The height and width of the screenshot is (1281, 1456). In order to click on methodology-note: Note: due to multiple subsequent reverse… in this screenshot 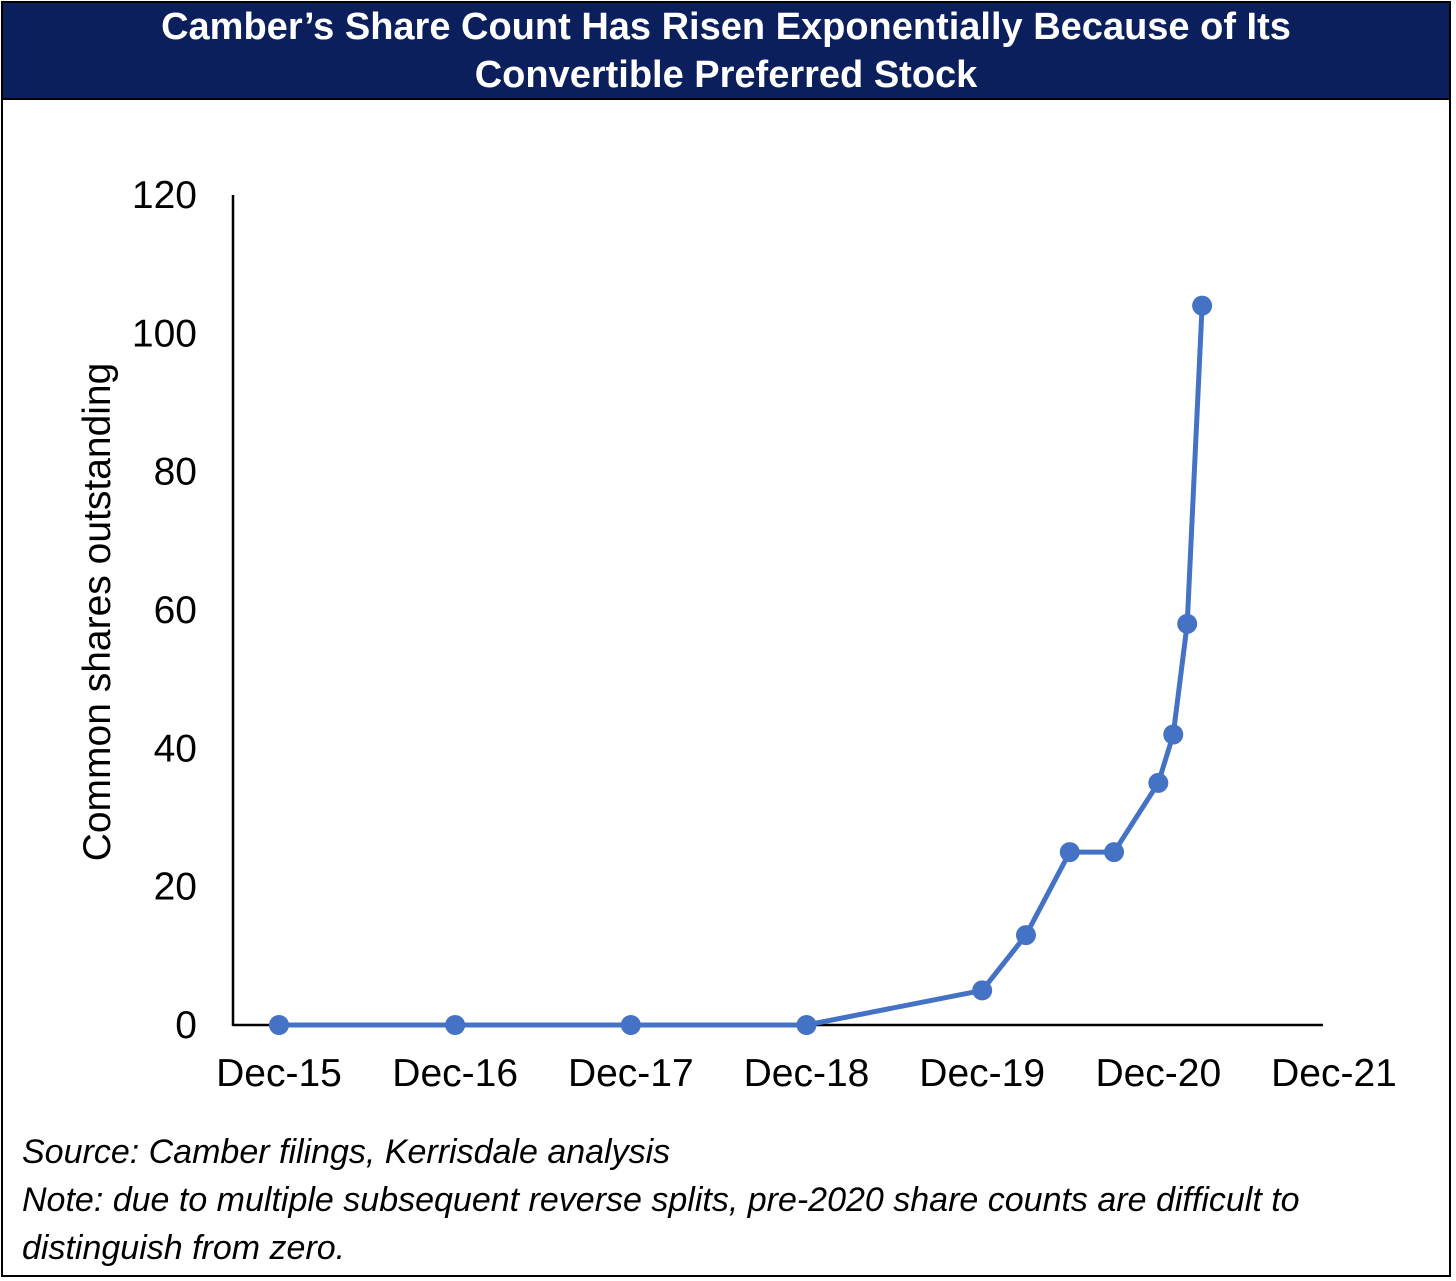, I will do `click(661, 1224)`.